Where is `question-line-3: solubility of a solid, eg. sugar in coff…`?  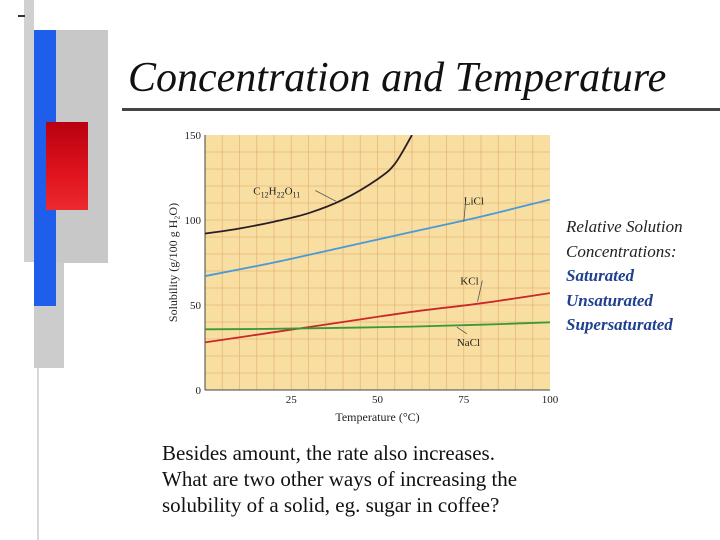 question-line-3: solubility of a solid, eg. sugar in coff… is located at coordinates (331, 505).